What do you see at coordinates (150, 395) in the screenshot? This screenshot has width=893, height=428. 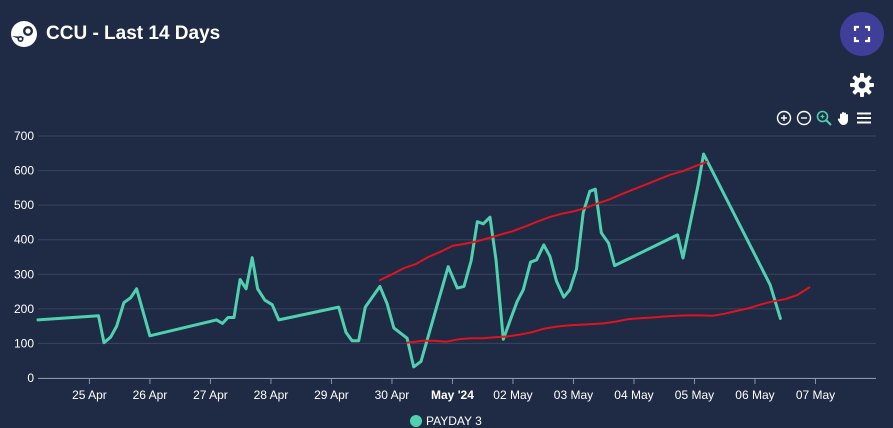 I see `x-tick-label: 26 Apr` at bounding box center [150, 395].